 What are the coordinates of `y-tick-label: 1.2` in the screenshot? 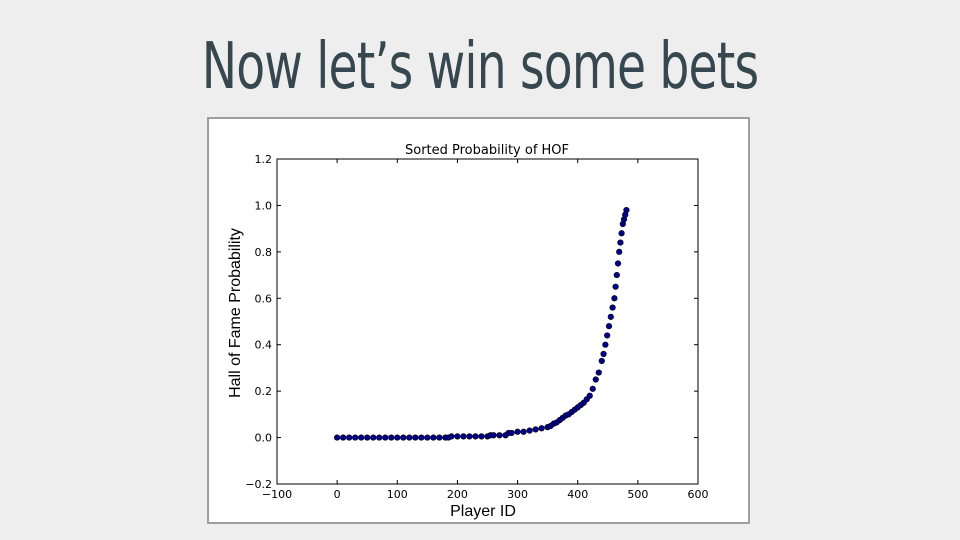 It's located at (264, 159).